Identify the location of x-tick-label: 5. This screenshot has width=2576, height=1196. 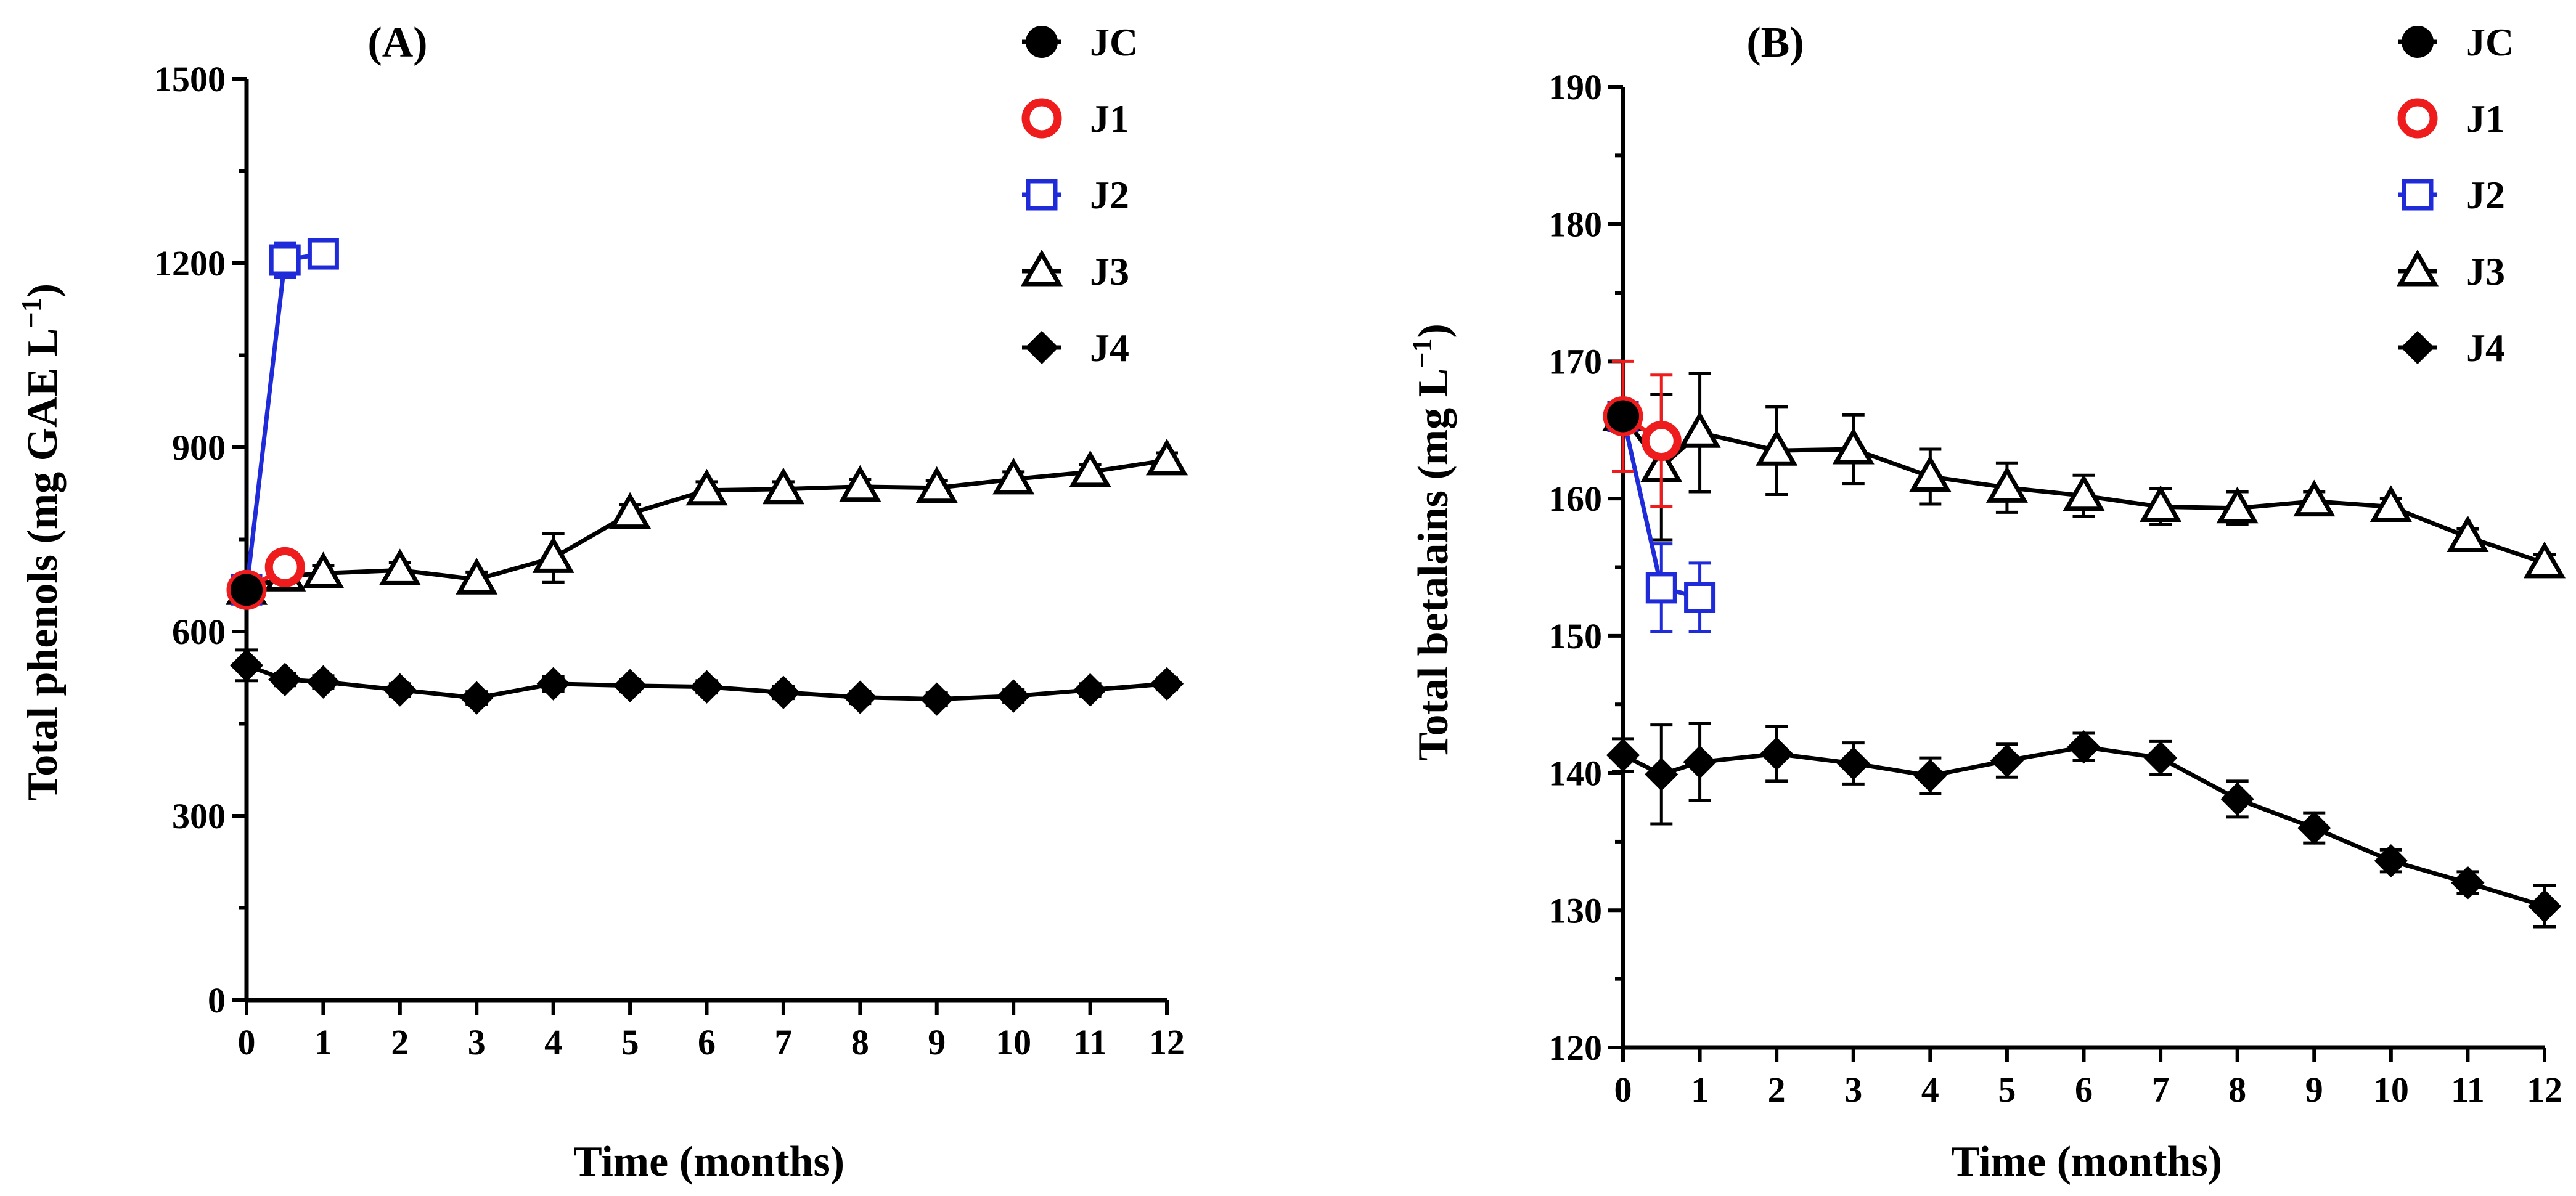
(2007, 1090).